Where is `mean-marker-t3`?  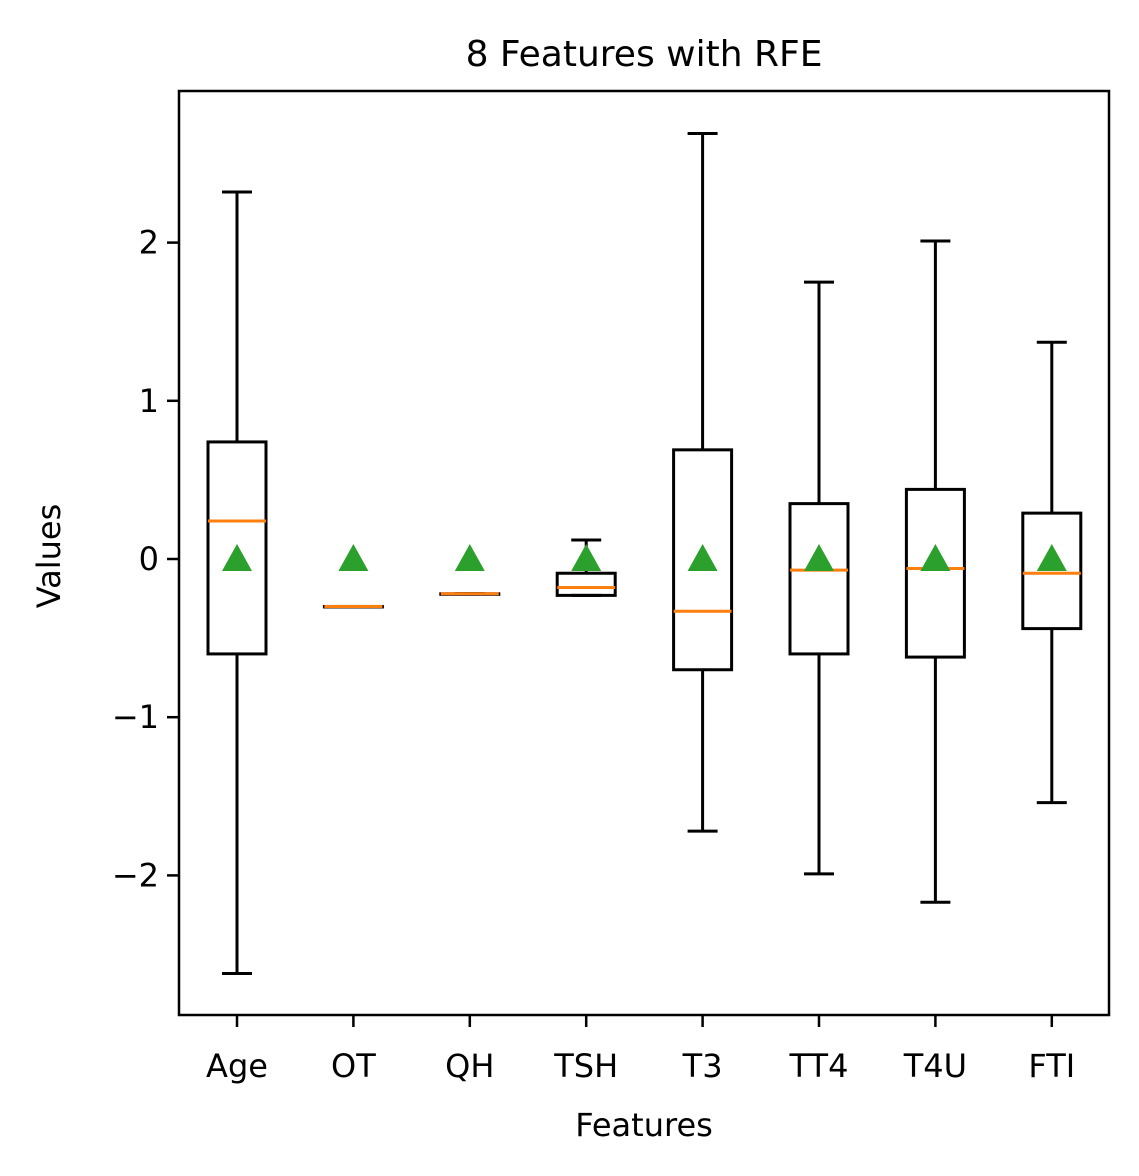 mean-marker-t3 is located at coordinates (702, 557).